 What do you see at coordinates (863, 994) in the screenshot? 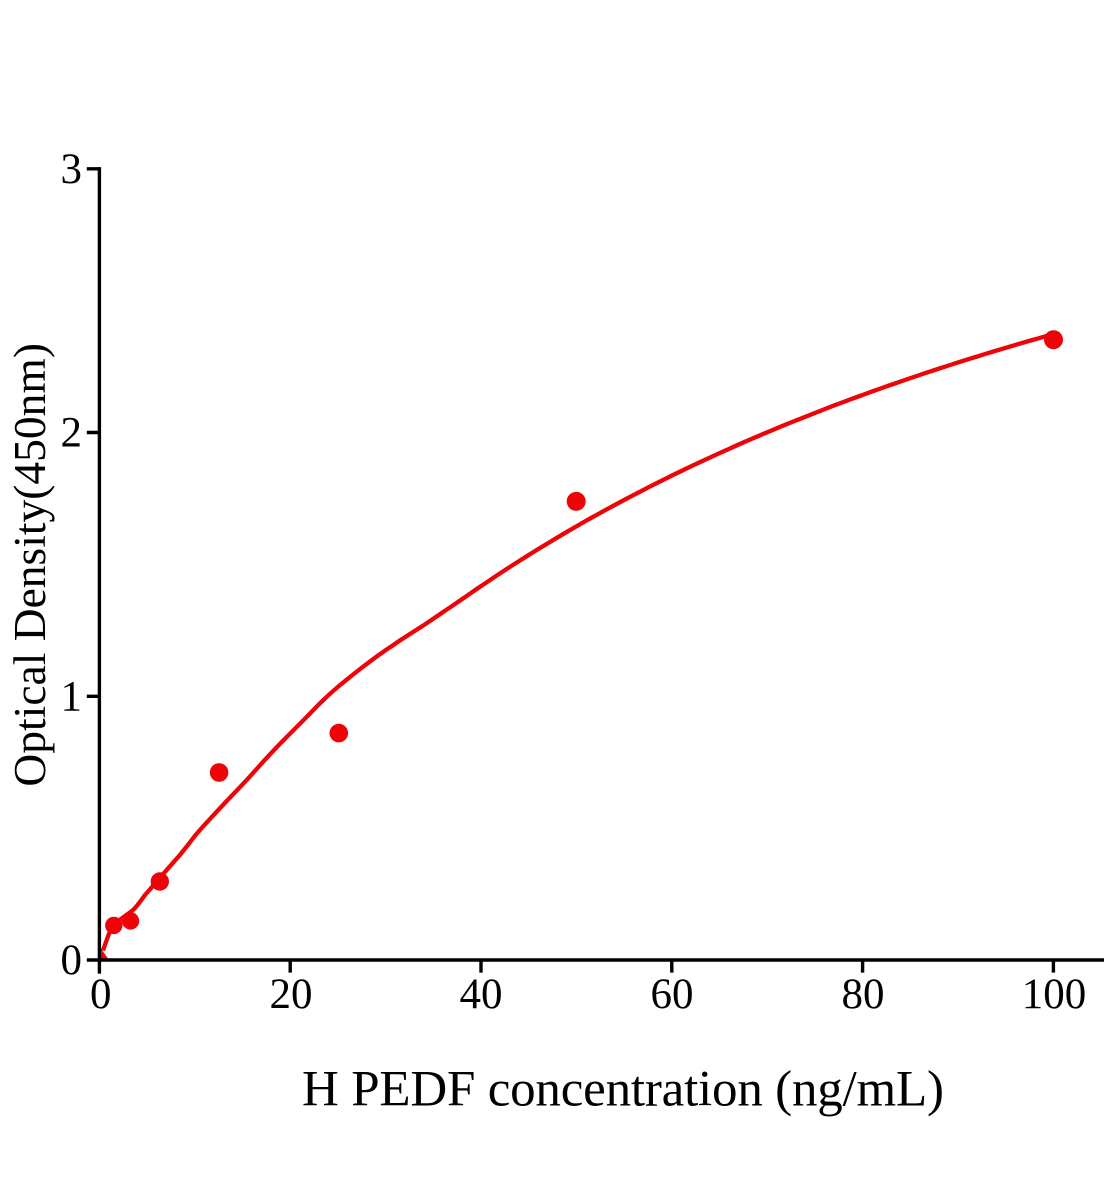
I see `svg-text: 80` at bounding box center [863, 994].